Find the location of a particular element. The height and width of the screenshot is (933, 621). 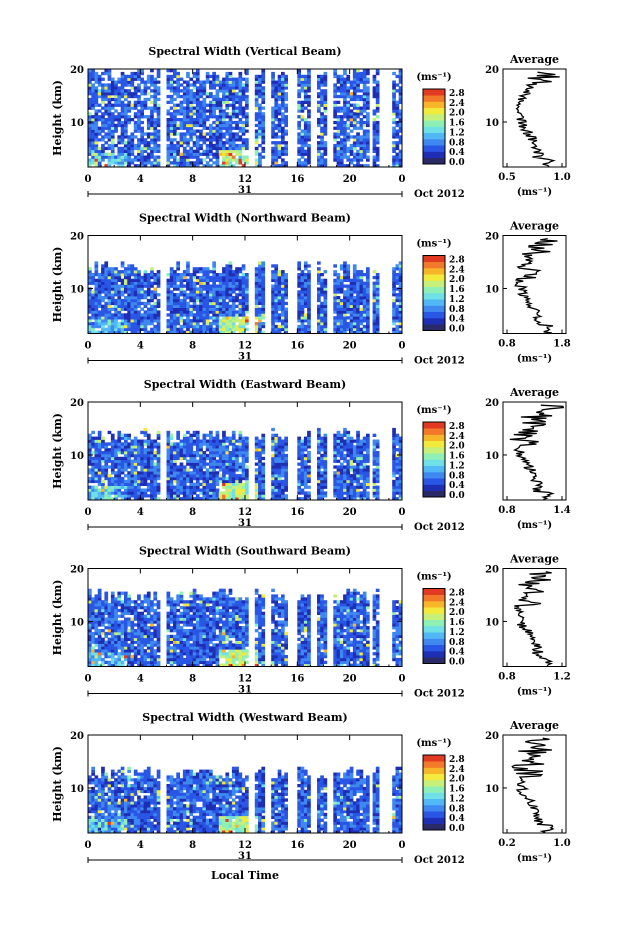

x-tick-label: 8 is located at coordinates (192, 179).